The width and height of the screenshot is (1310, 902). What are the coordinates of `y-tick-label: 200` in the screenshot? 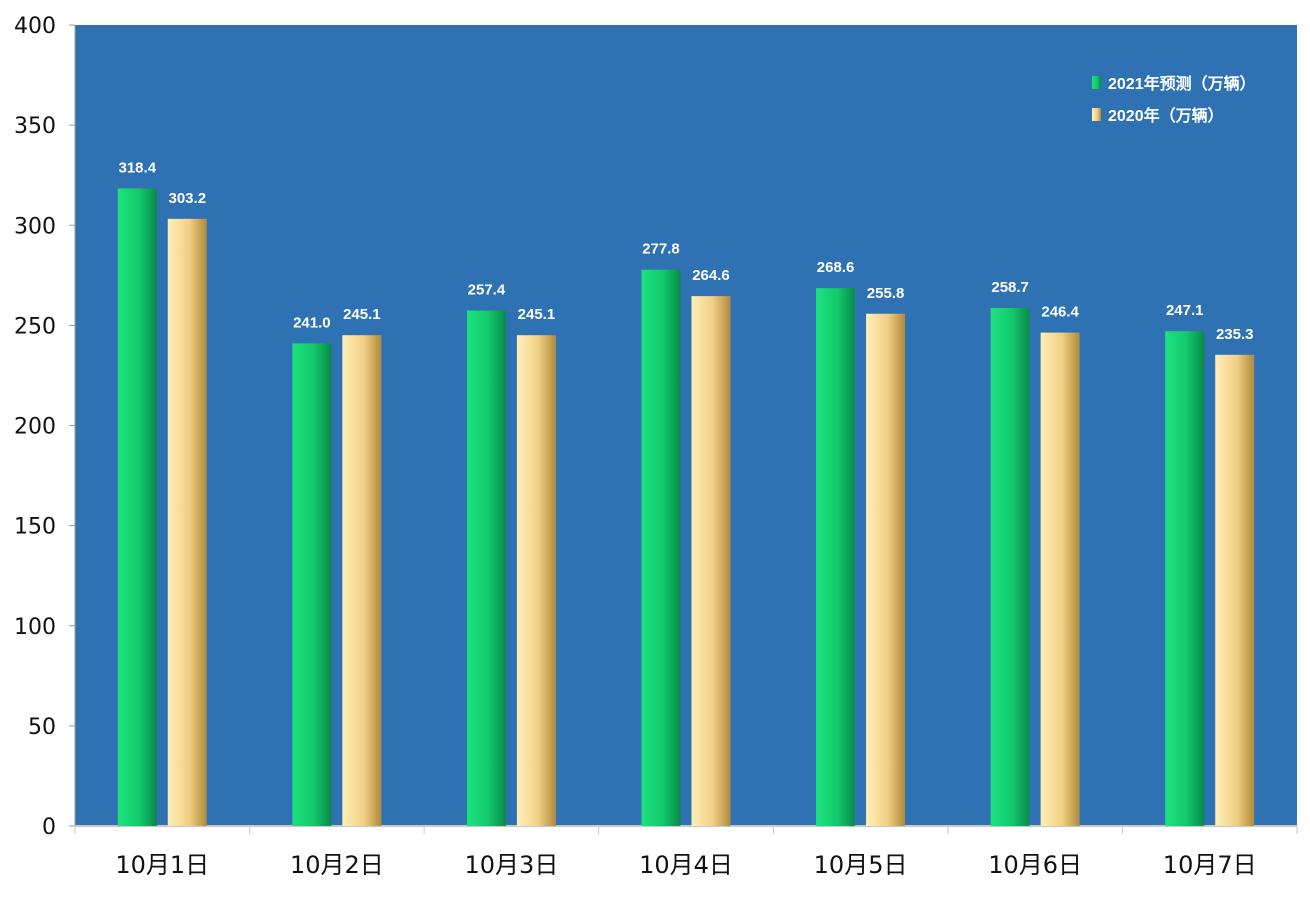 It's located at (35, 427).